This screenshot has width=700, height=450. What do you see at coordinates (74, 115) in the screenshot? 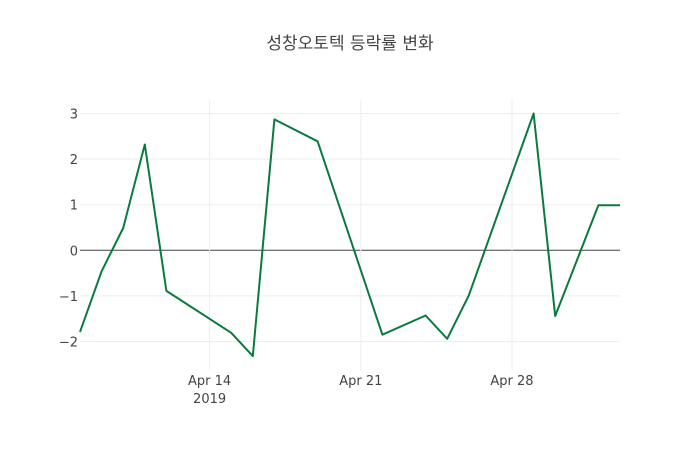
I see `y-tick-label: 3` at bounding box center [74, 115].